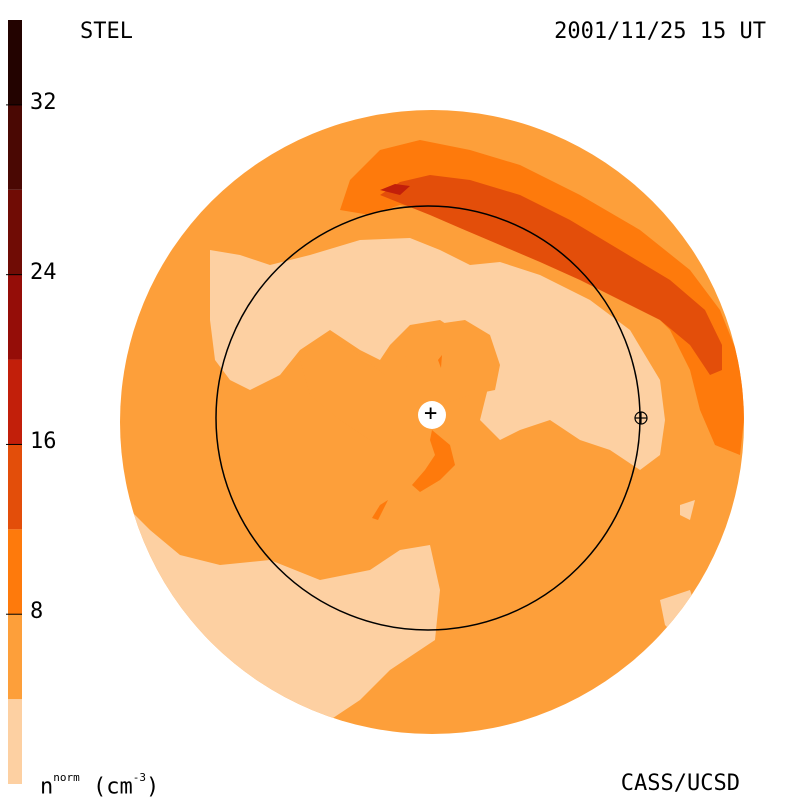  What do you see at coordinates (139, 777) in the screenshot?
I see `unit-exponent: -3` at bounding box center [139, 777].